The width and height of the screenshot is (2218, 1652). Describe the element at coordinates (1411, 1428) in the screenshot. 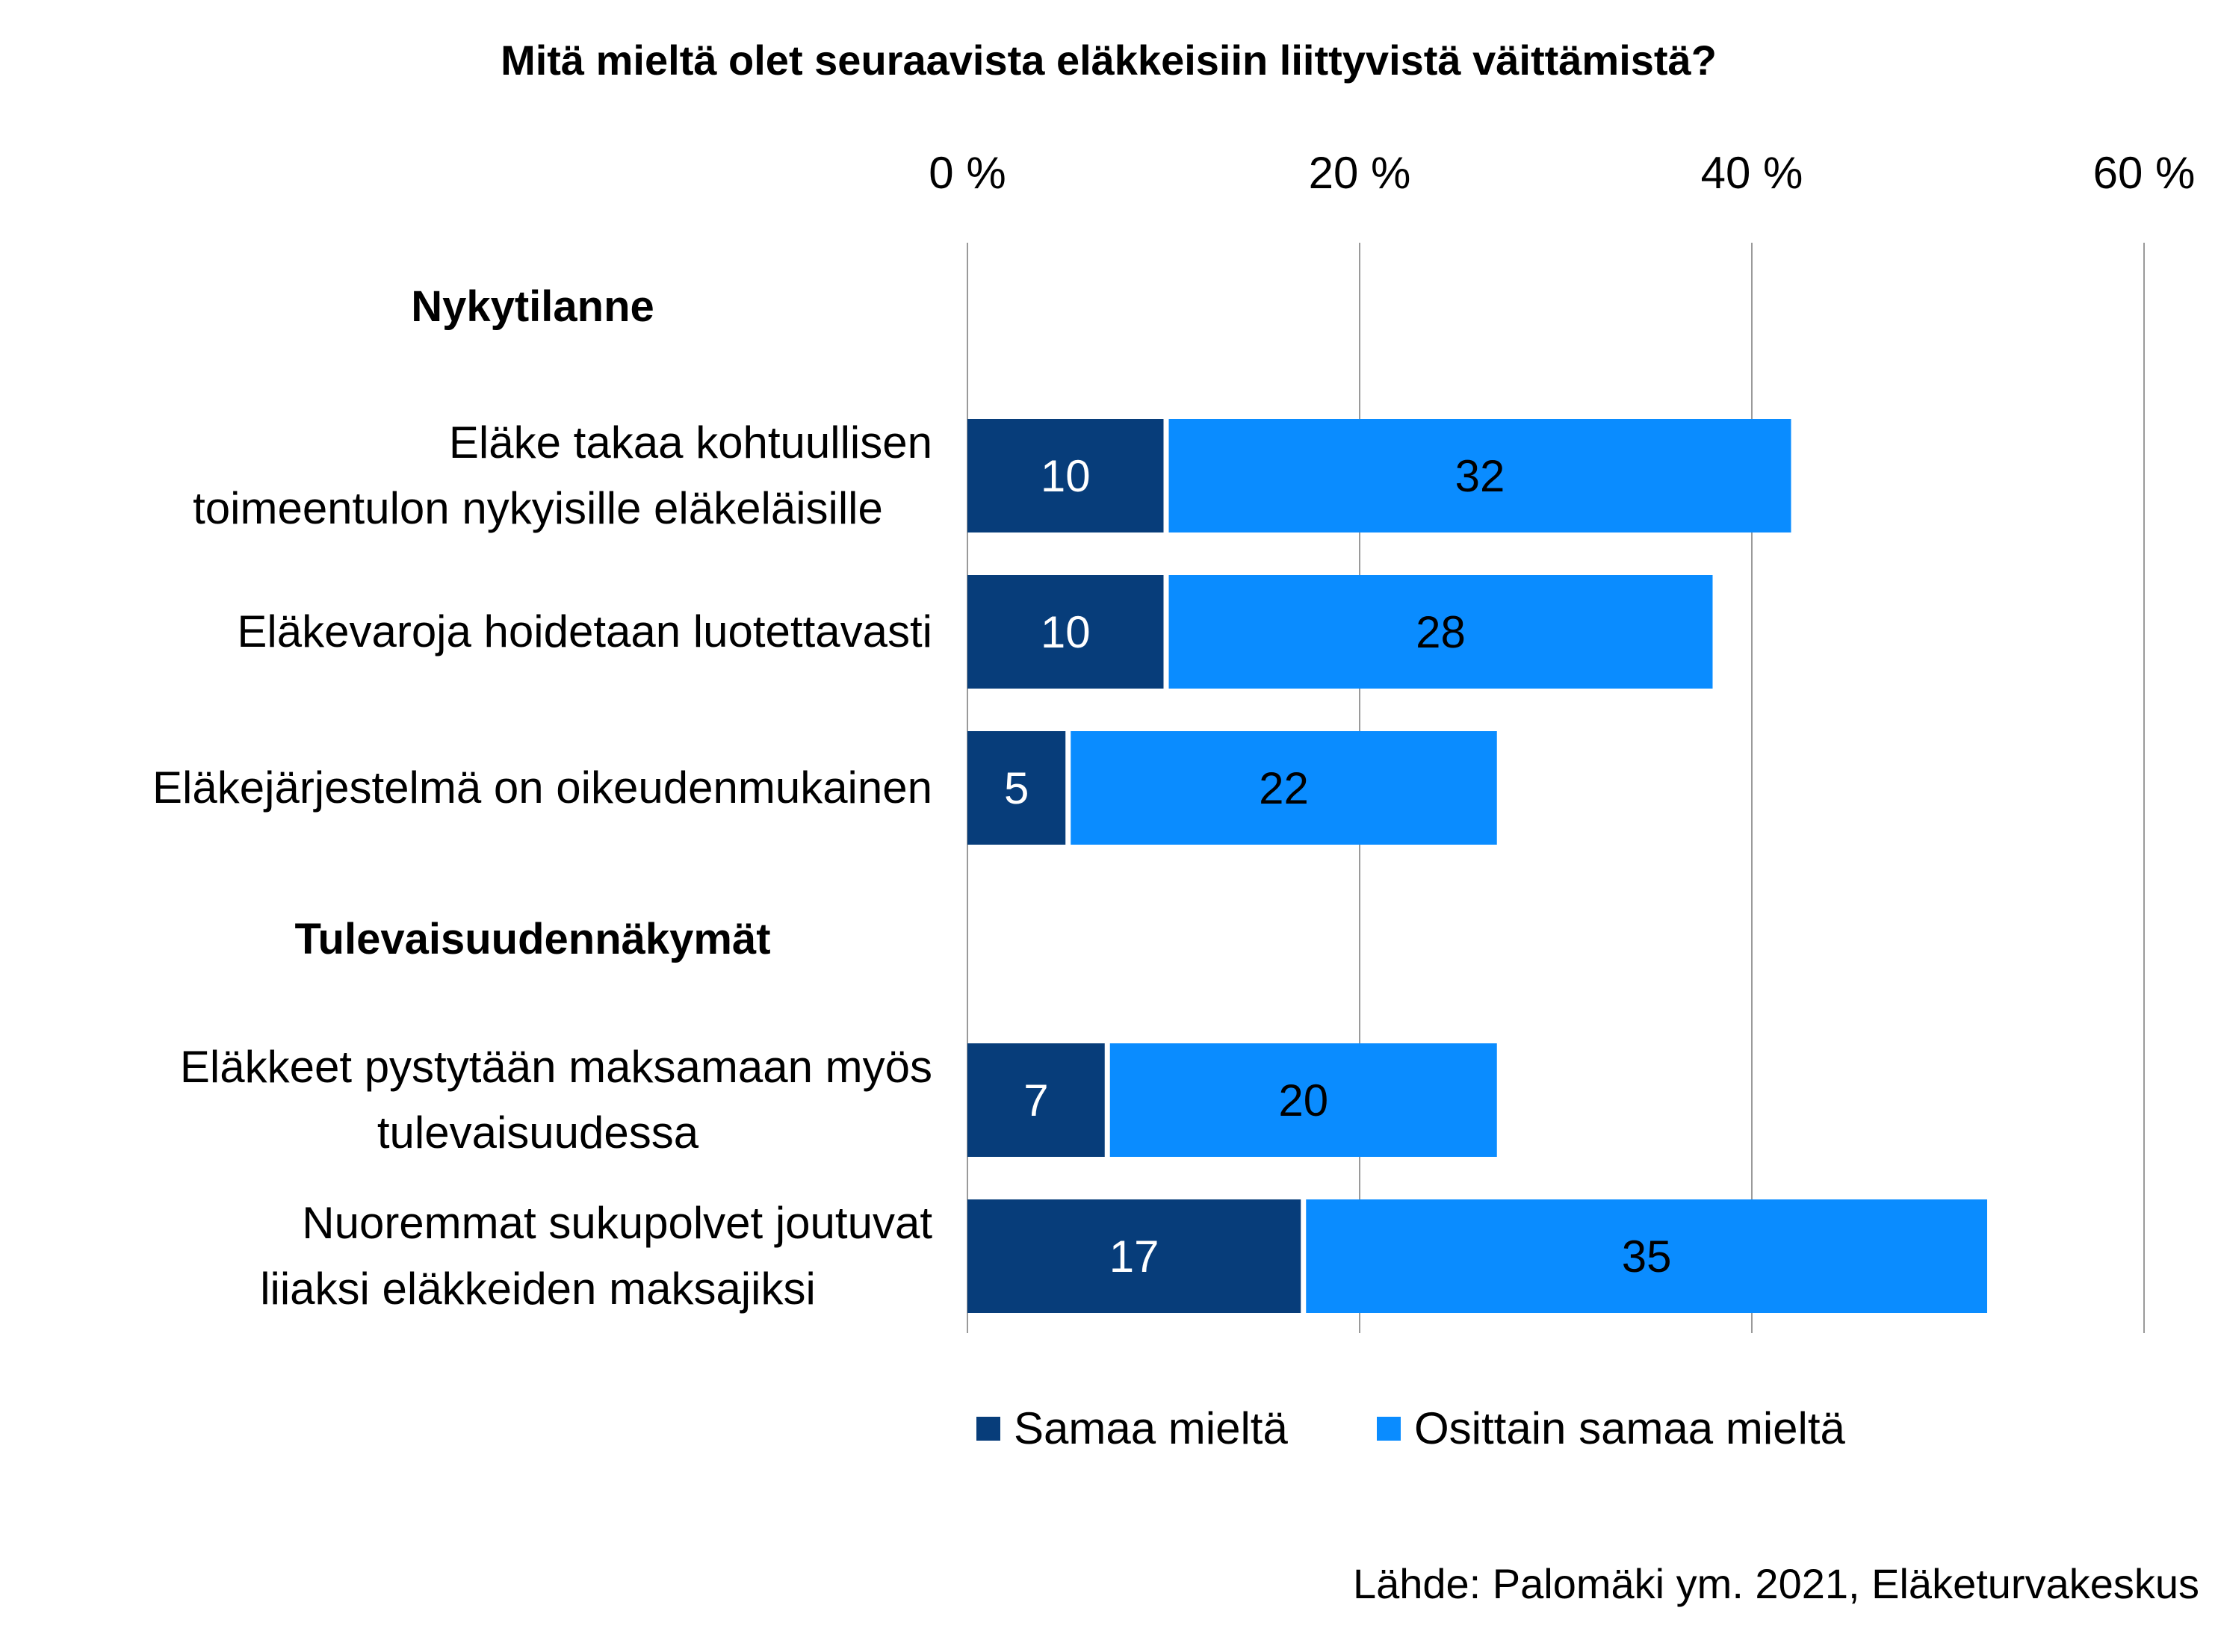

I see `legend: Samaa mieltä Osittain samaa mieltä` at that location.